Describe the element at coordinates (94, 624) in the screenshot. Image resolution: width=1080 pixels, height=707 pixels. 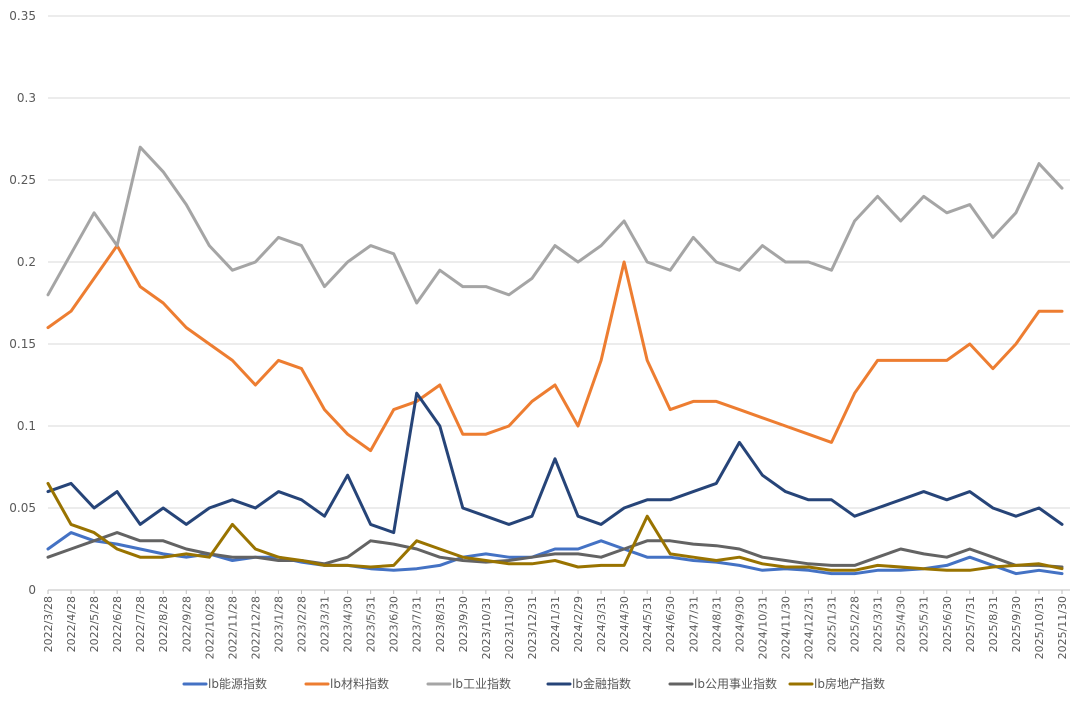
I see `x-tick-label: 2022/5/28` at that location.